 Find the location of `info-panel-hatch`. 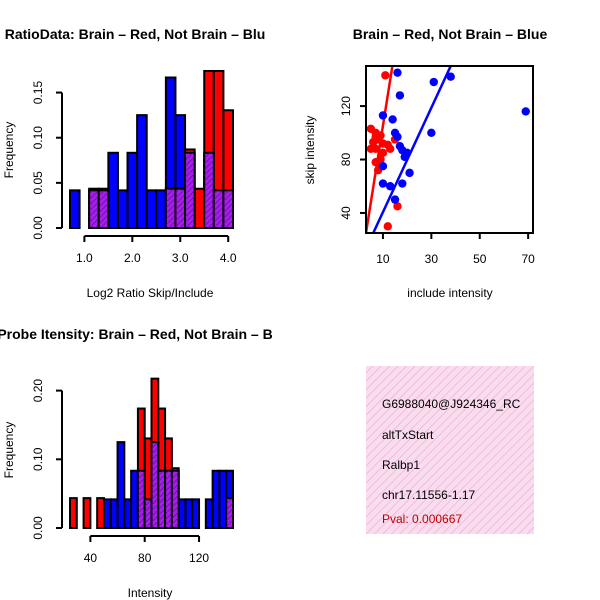

info-panel-hatch is located at coordinates (450, 450).